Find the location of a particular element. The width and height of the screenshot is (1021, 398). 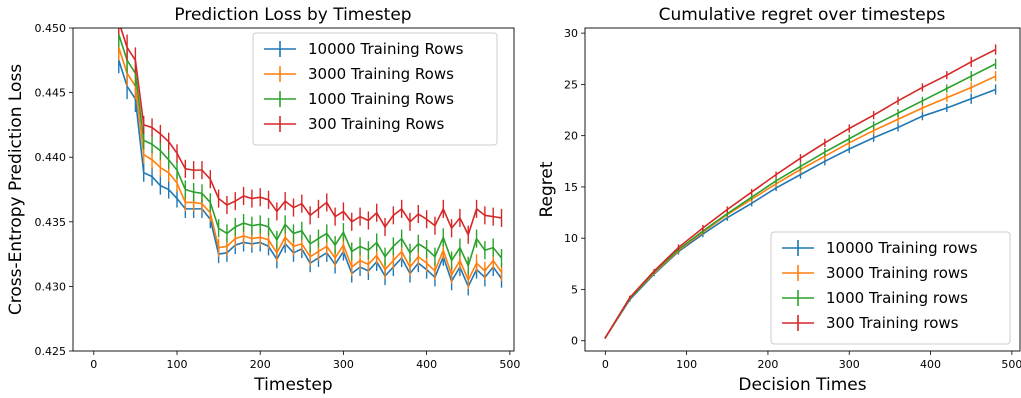

y-tick-label: 10 is located at coordinates (571, 238).